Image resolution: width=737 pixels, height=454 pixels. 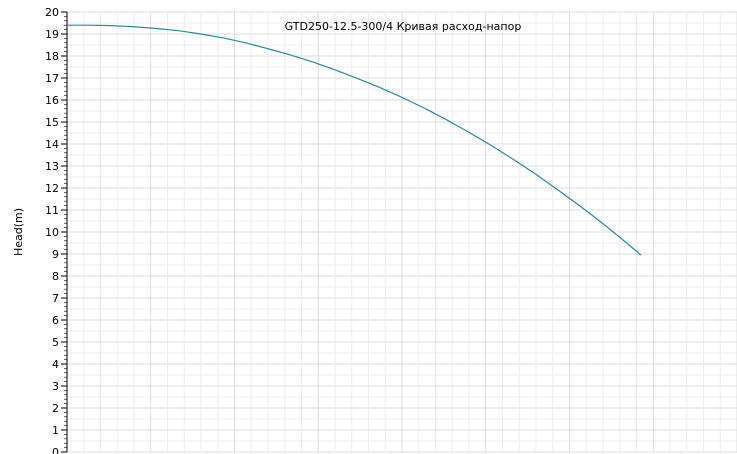 I want to click on y-tick-label: 8, so click(x=55, y=276).